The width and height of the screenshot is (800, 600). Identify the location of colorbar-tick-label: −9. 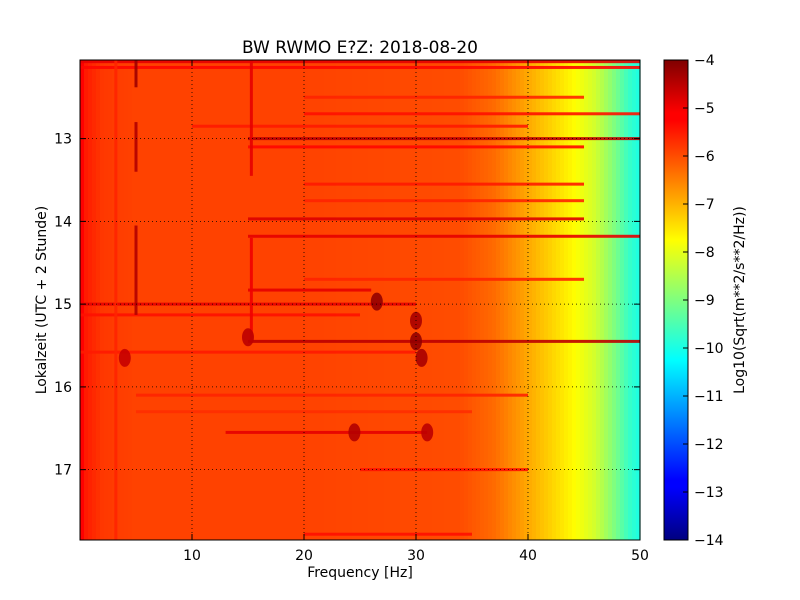
(704, 301).